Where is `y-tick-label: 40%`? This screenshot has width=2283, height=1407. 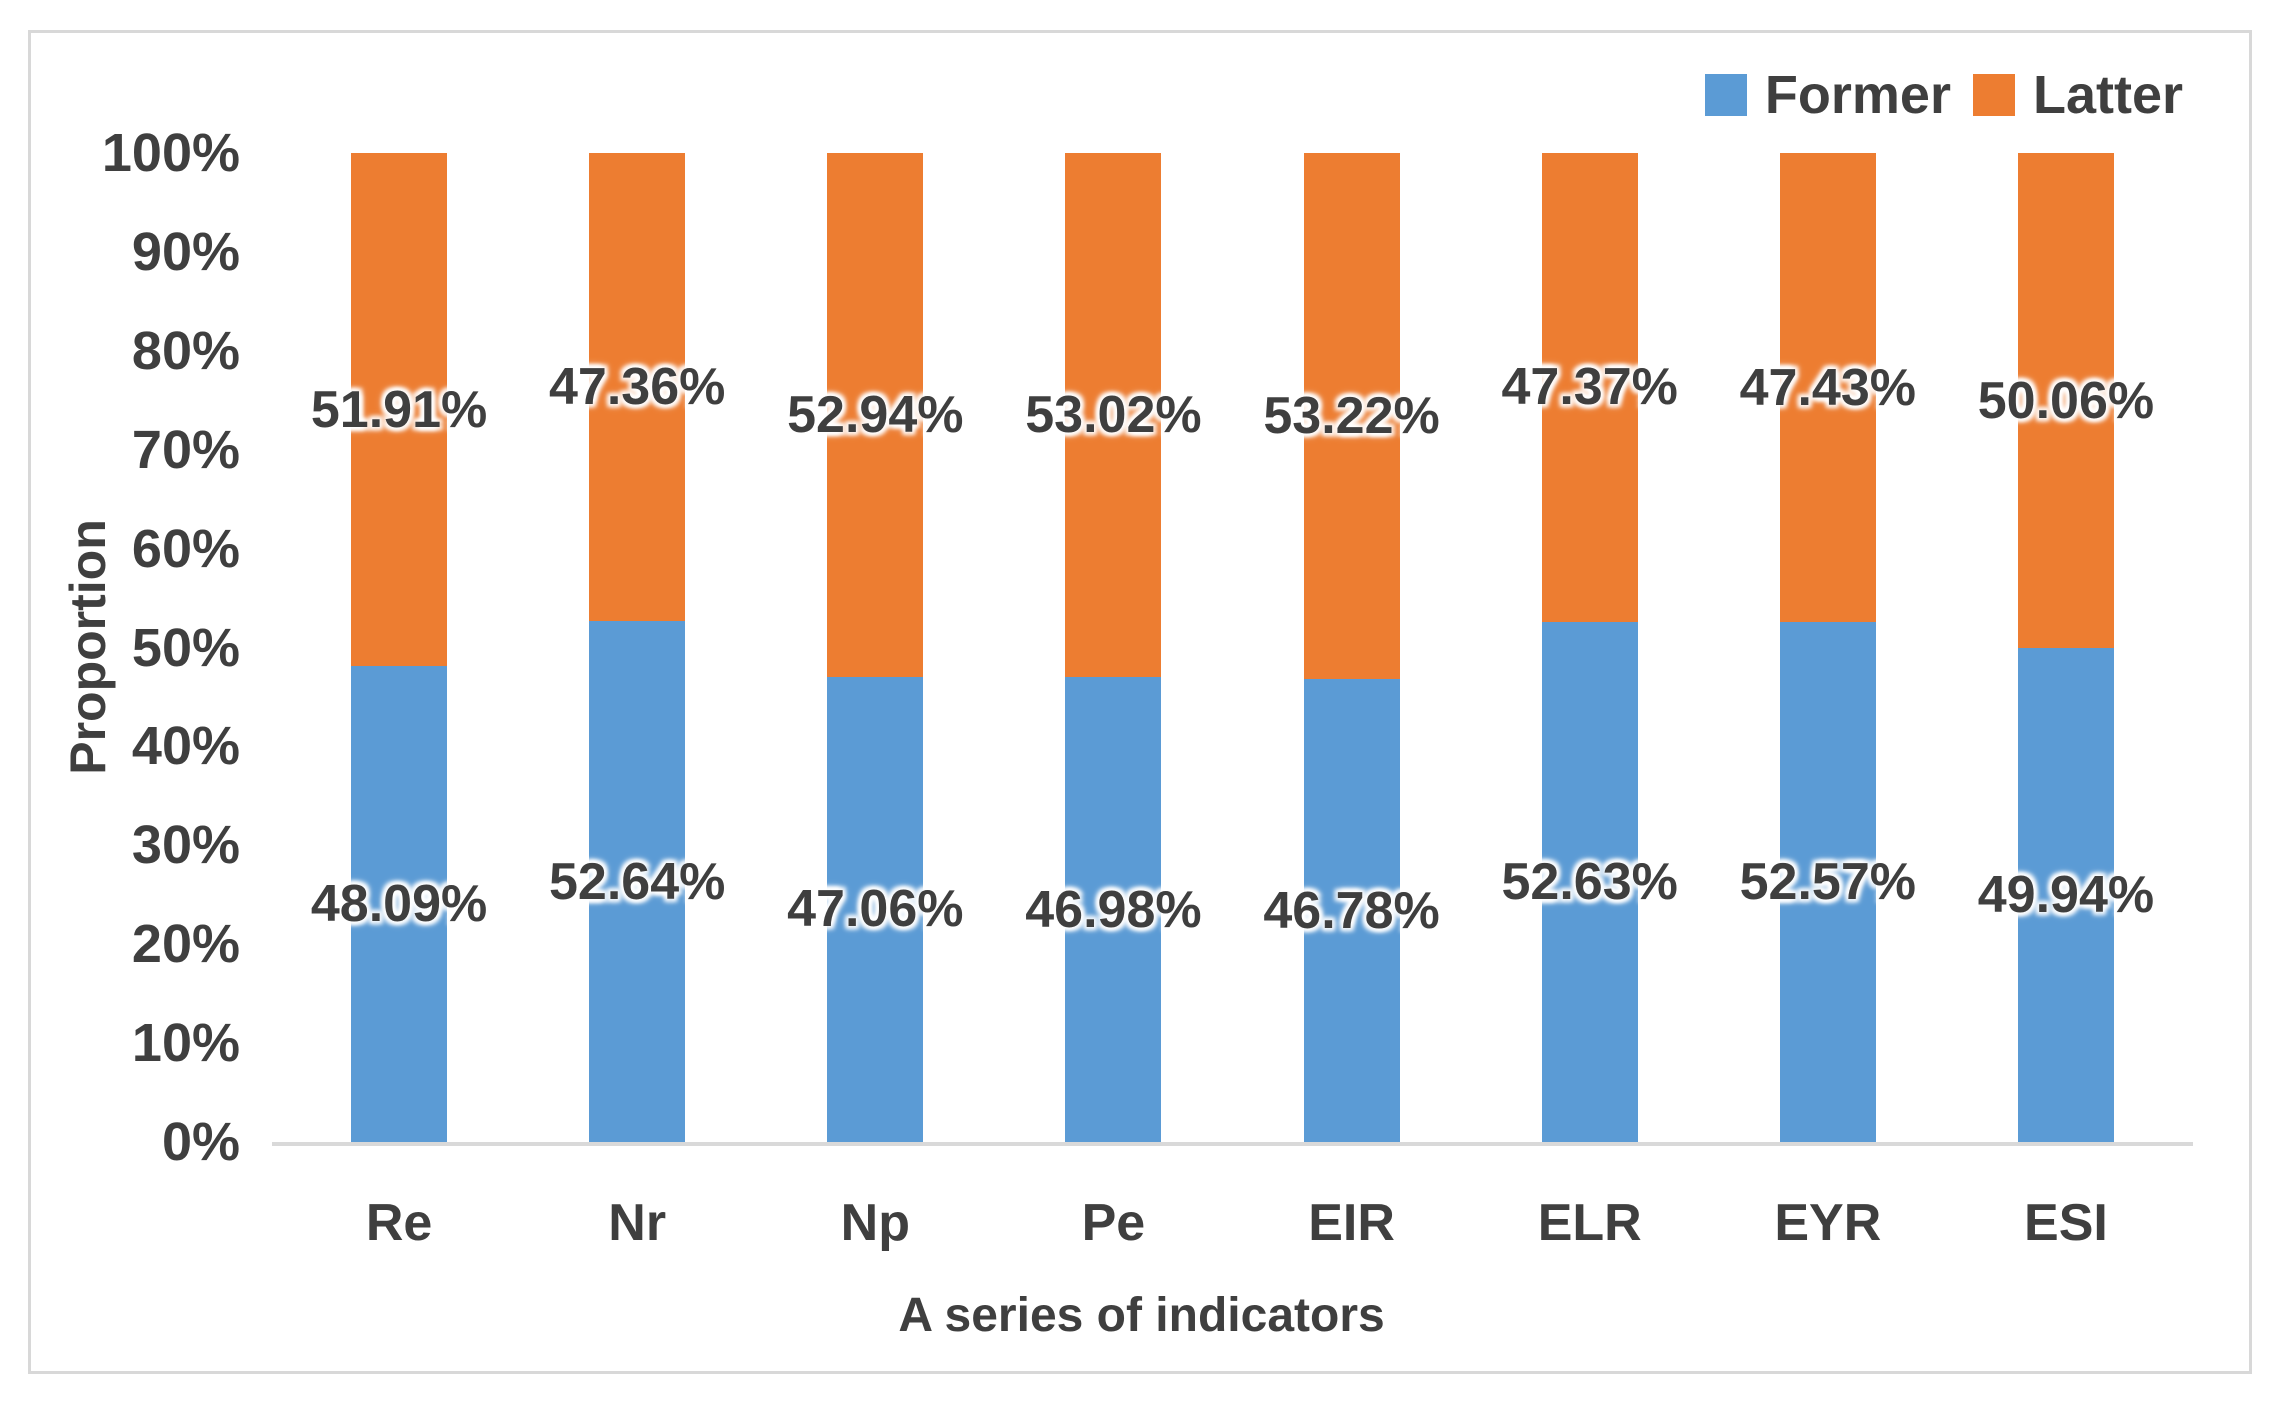
y-tick-label: 40% is located at coordinates (185, 746).